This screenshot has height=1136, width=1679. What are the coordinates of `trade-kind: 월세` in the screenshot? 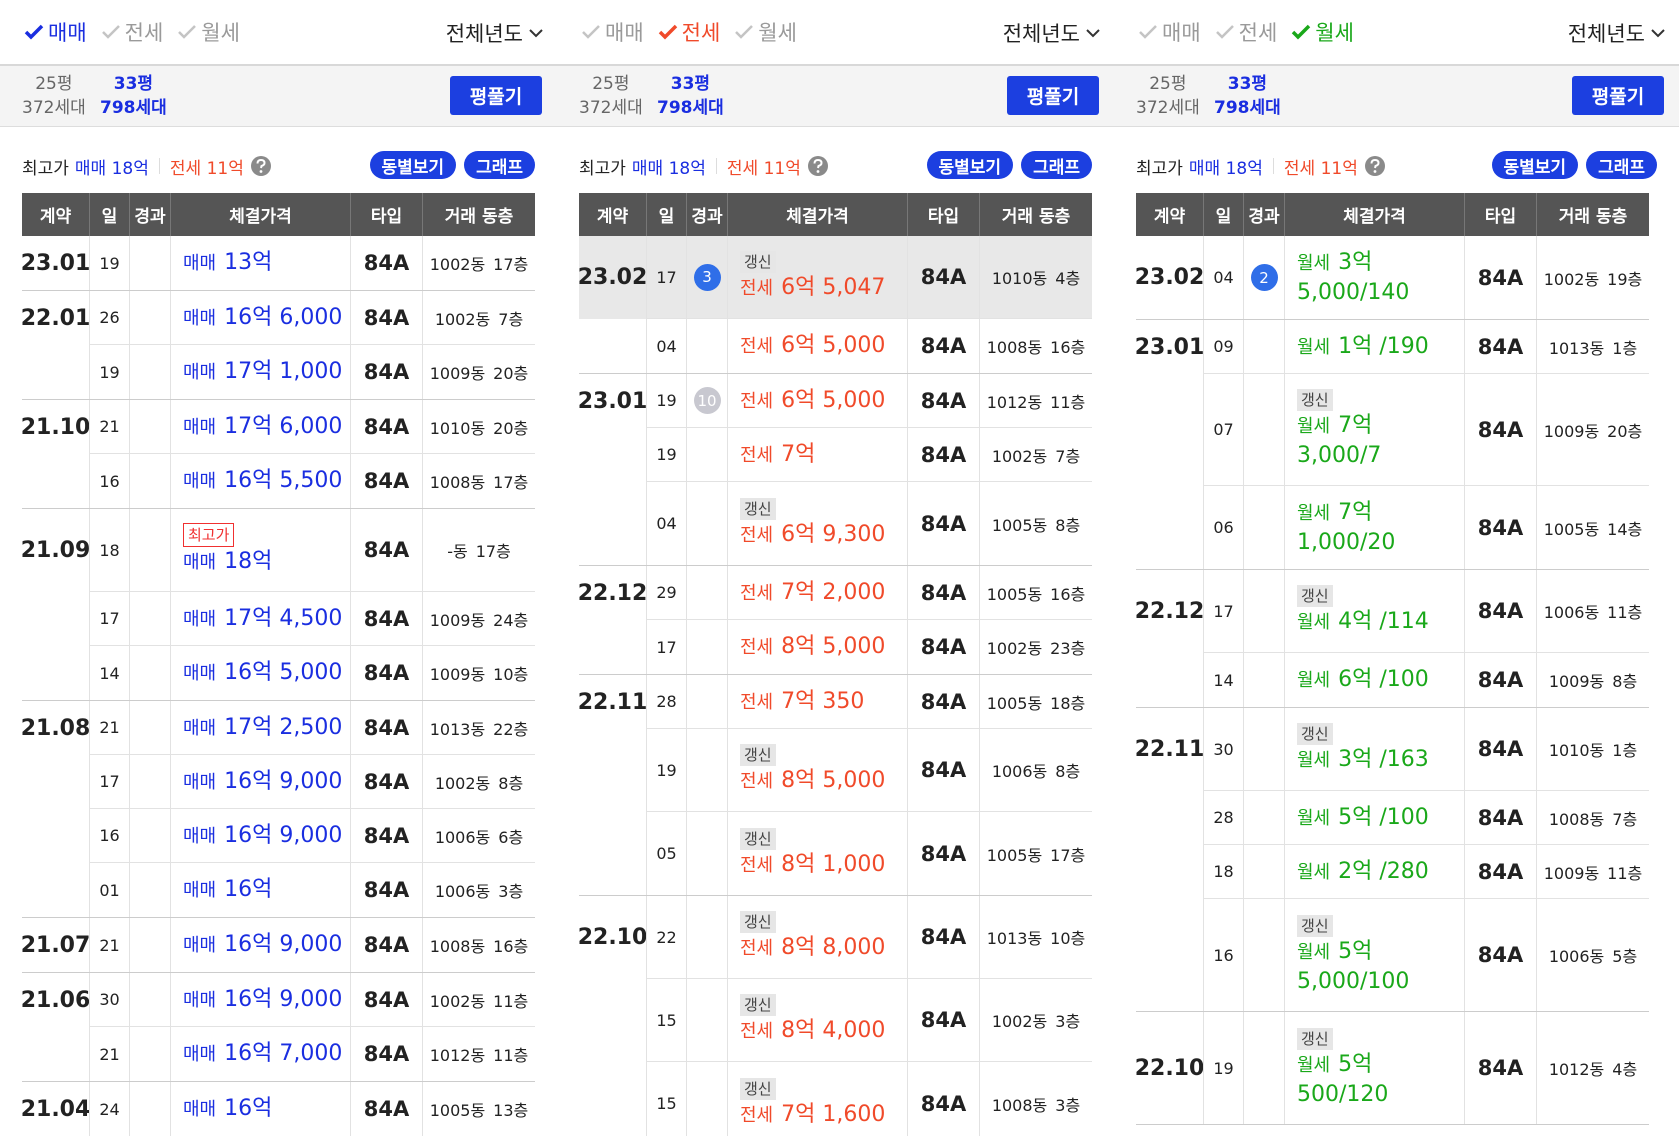 It's located at (1314, 426).